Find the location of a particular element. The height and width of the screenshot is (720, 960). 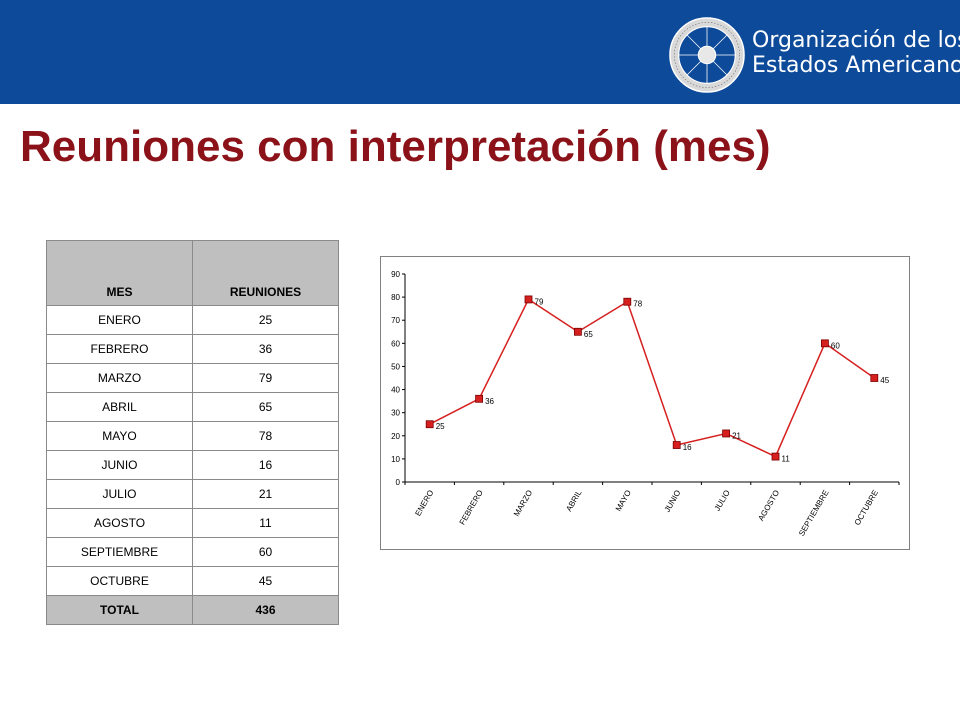

data-label: 11 is located at coordinates (786, 459).